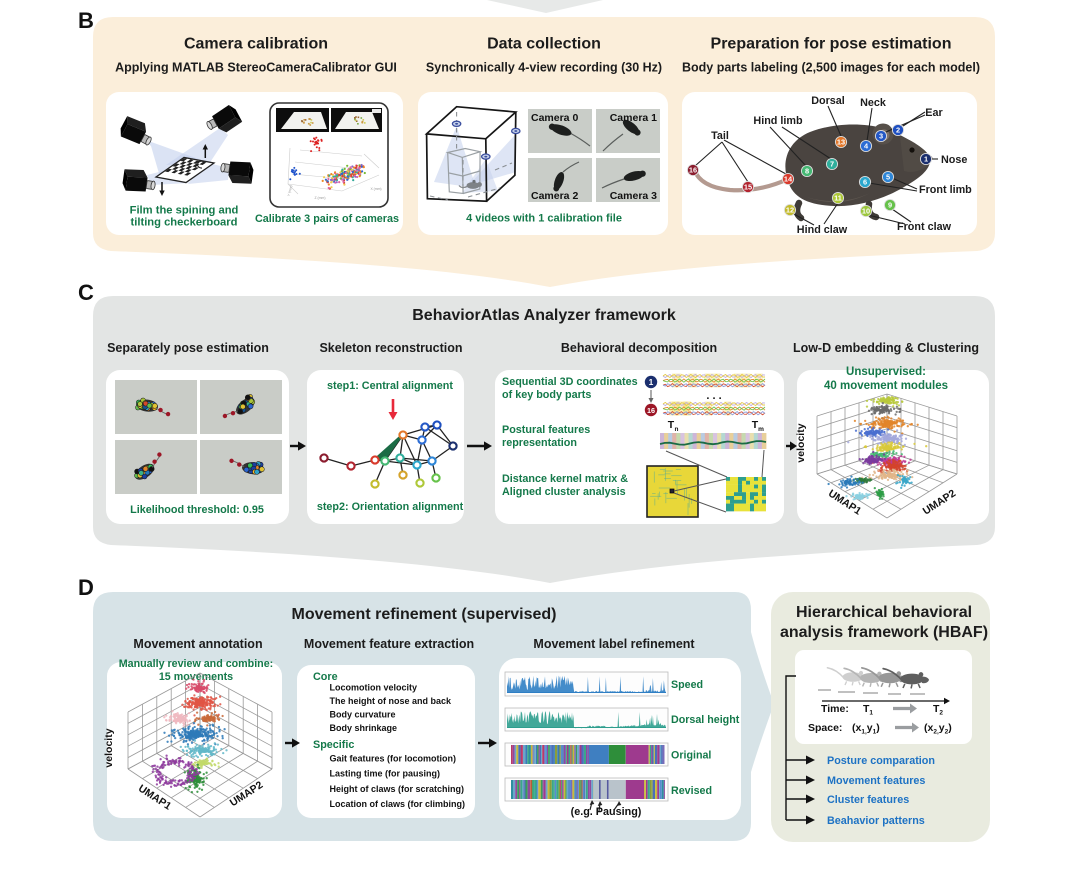 This screenshot has width=1080, height=869. What do you see at coordinates (390, 348) in the screenshot?
I see `svg-text: Skeleton reconstruction` at bounding box center [390, 348].